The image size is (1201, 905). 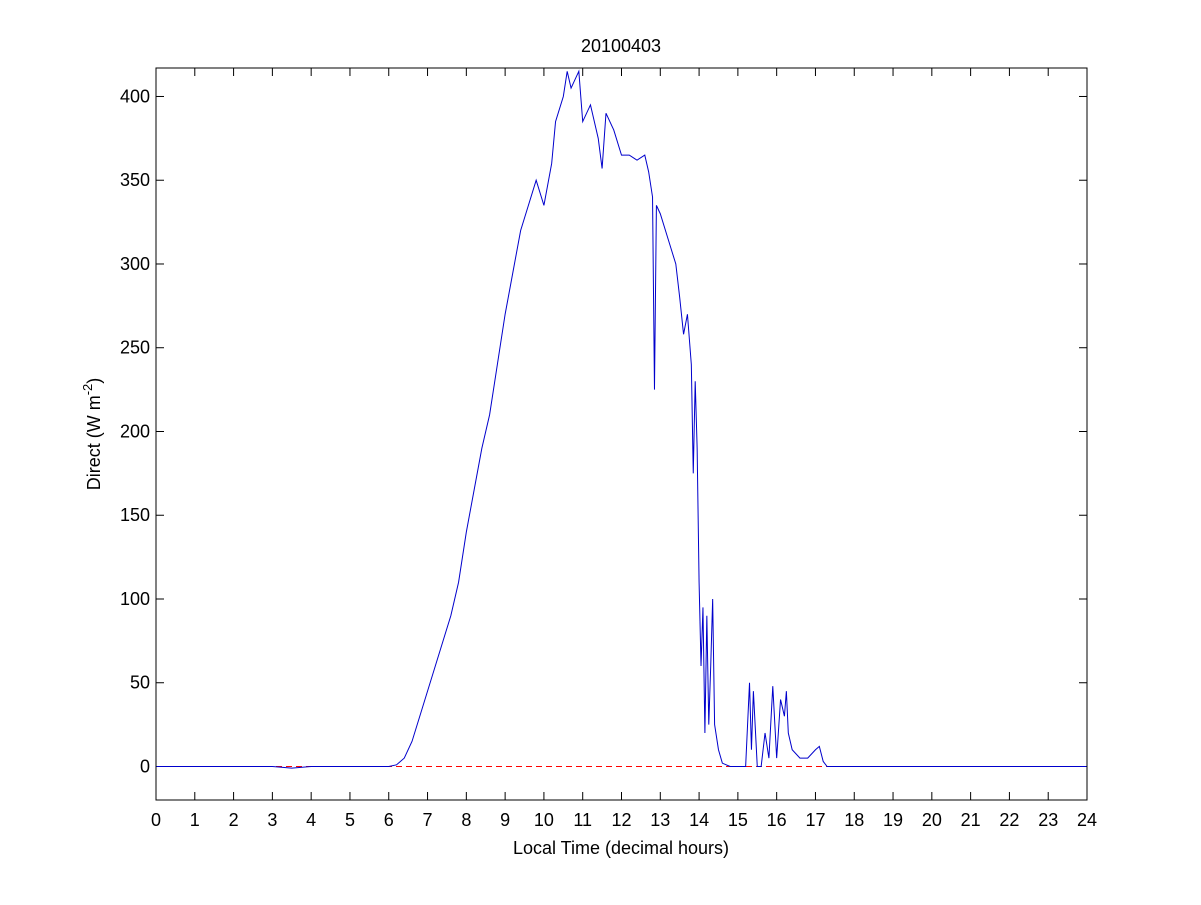 I want to click on x-tick-label: 4, so click(x=311, y=820).